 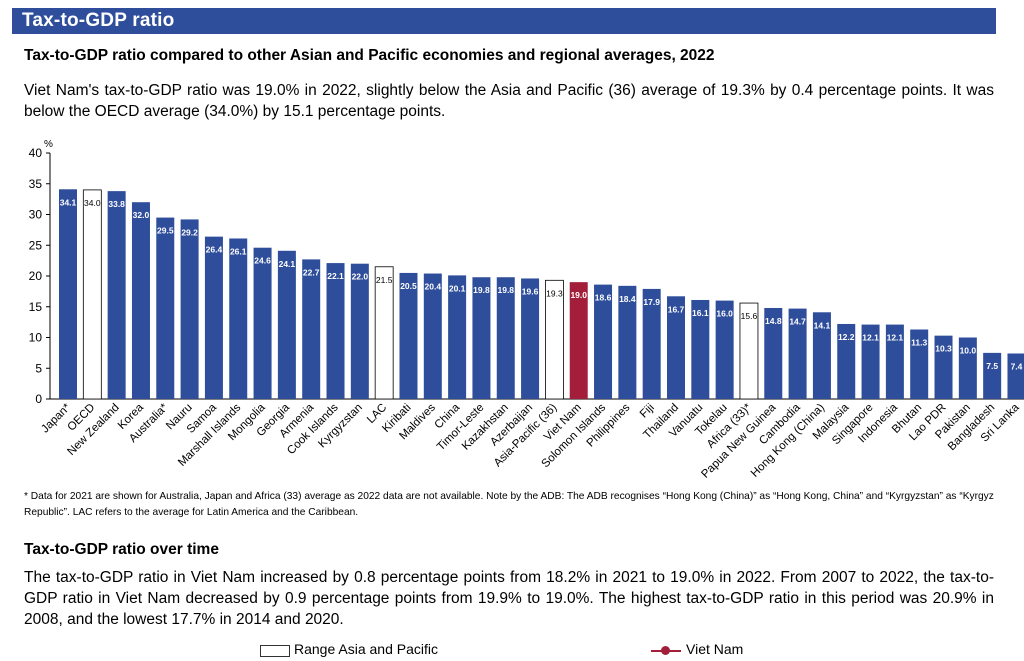 I want to click on bar-value-label: 14.7, so click(x=797, y=322).